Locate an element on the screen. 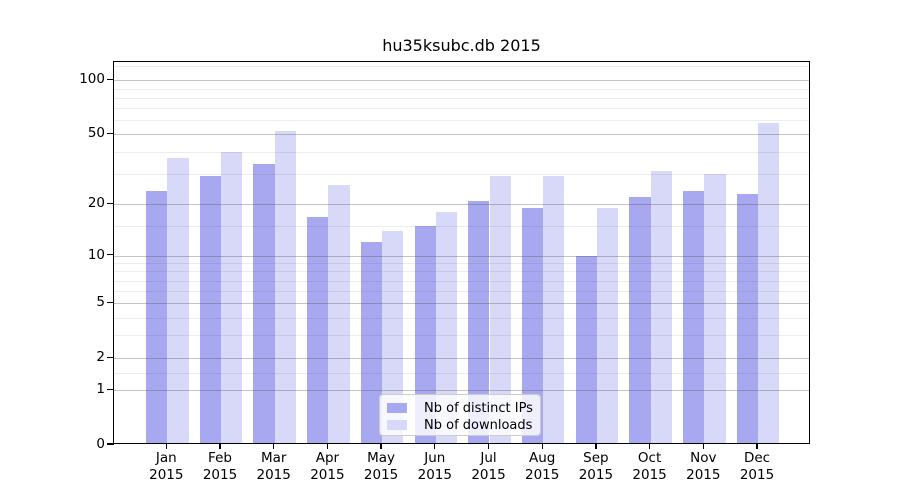 This screenshot has height=500, width=900. legend: Nb of distinct IPs Nb of downloads is located at coordinates (460, 415).